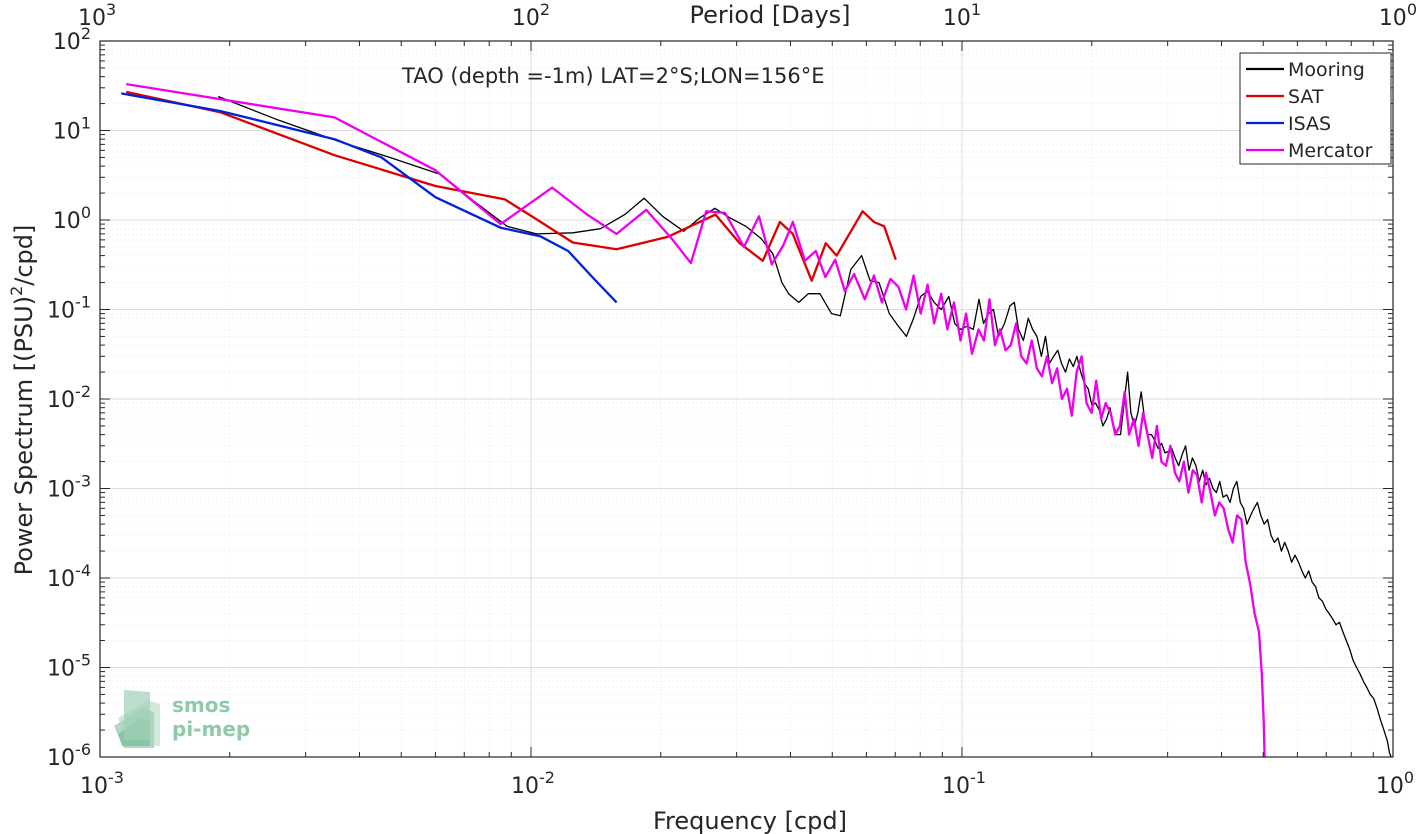 Image resolution: width=1424 pixels, height=834 pixels. What do you see at coordinates (83, 481) in the screenshot?
I see `y-tick-label-exponent: -3` at bounding box center [83, 481].